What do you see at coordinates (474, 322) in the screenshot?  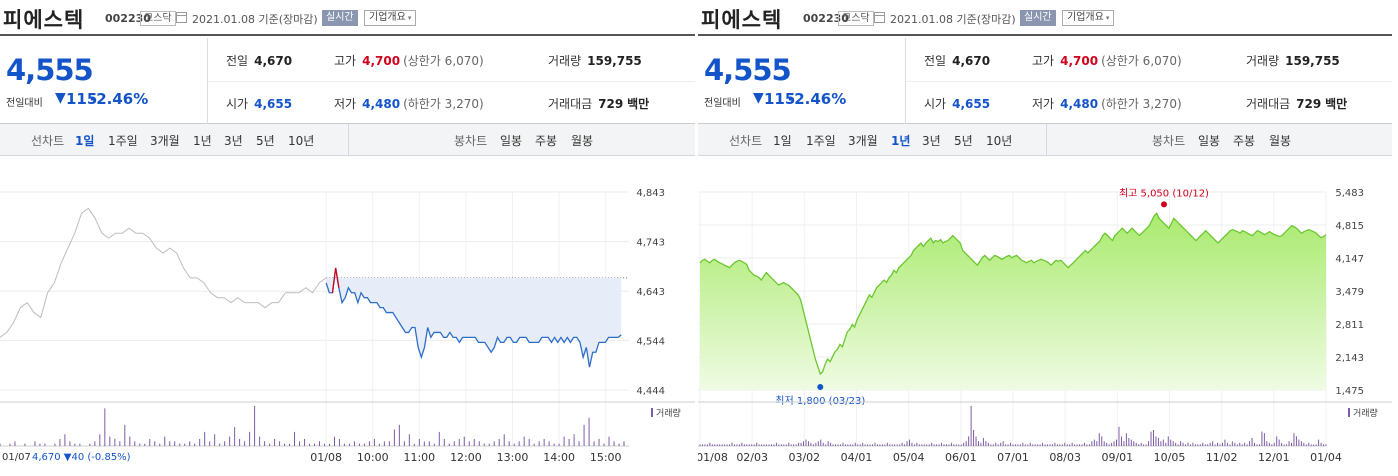 I see `below-close-area` at bounding box center [474, 322].